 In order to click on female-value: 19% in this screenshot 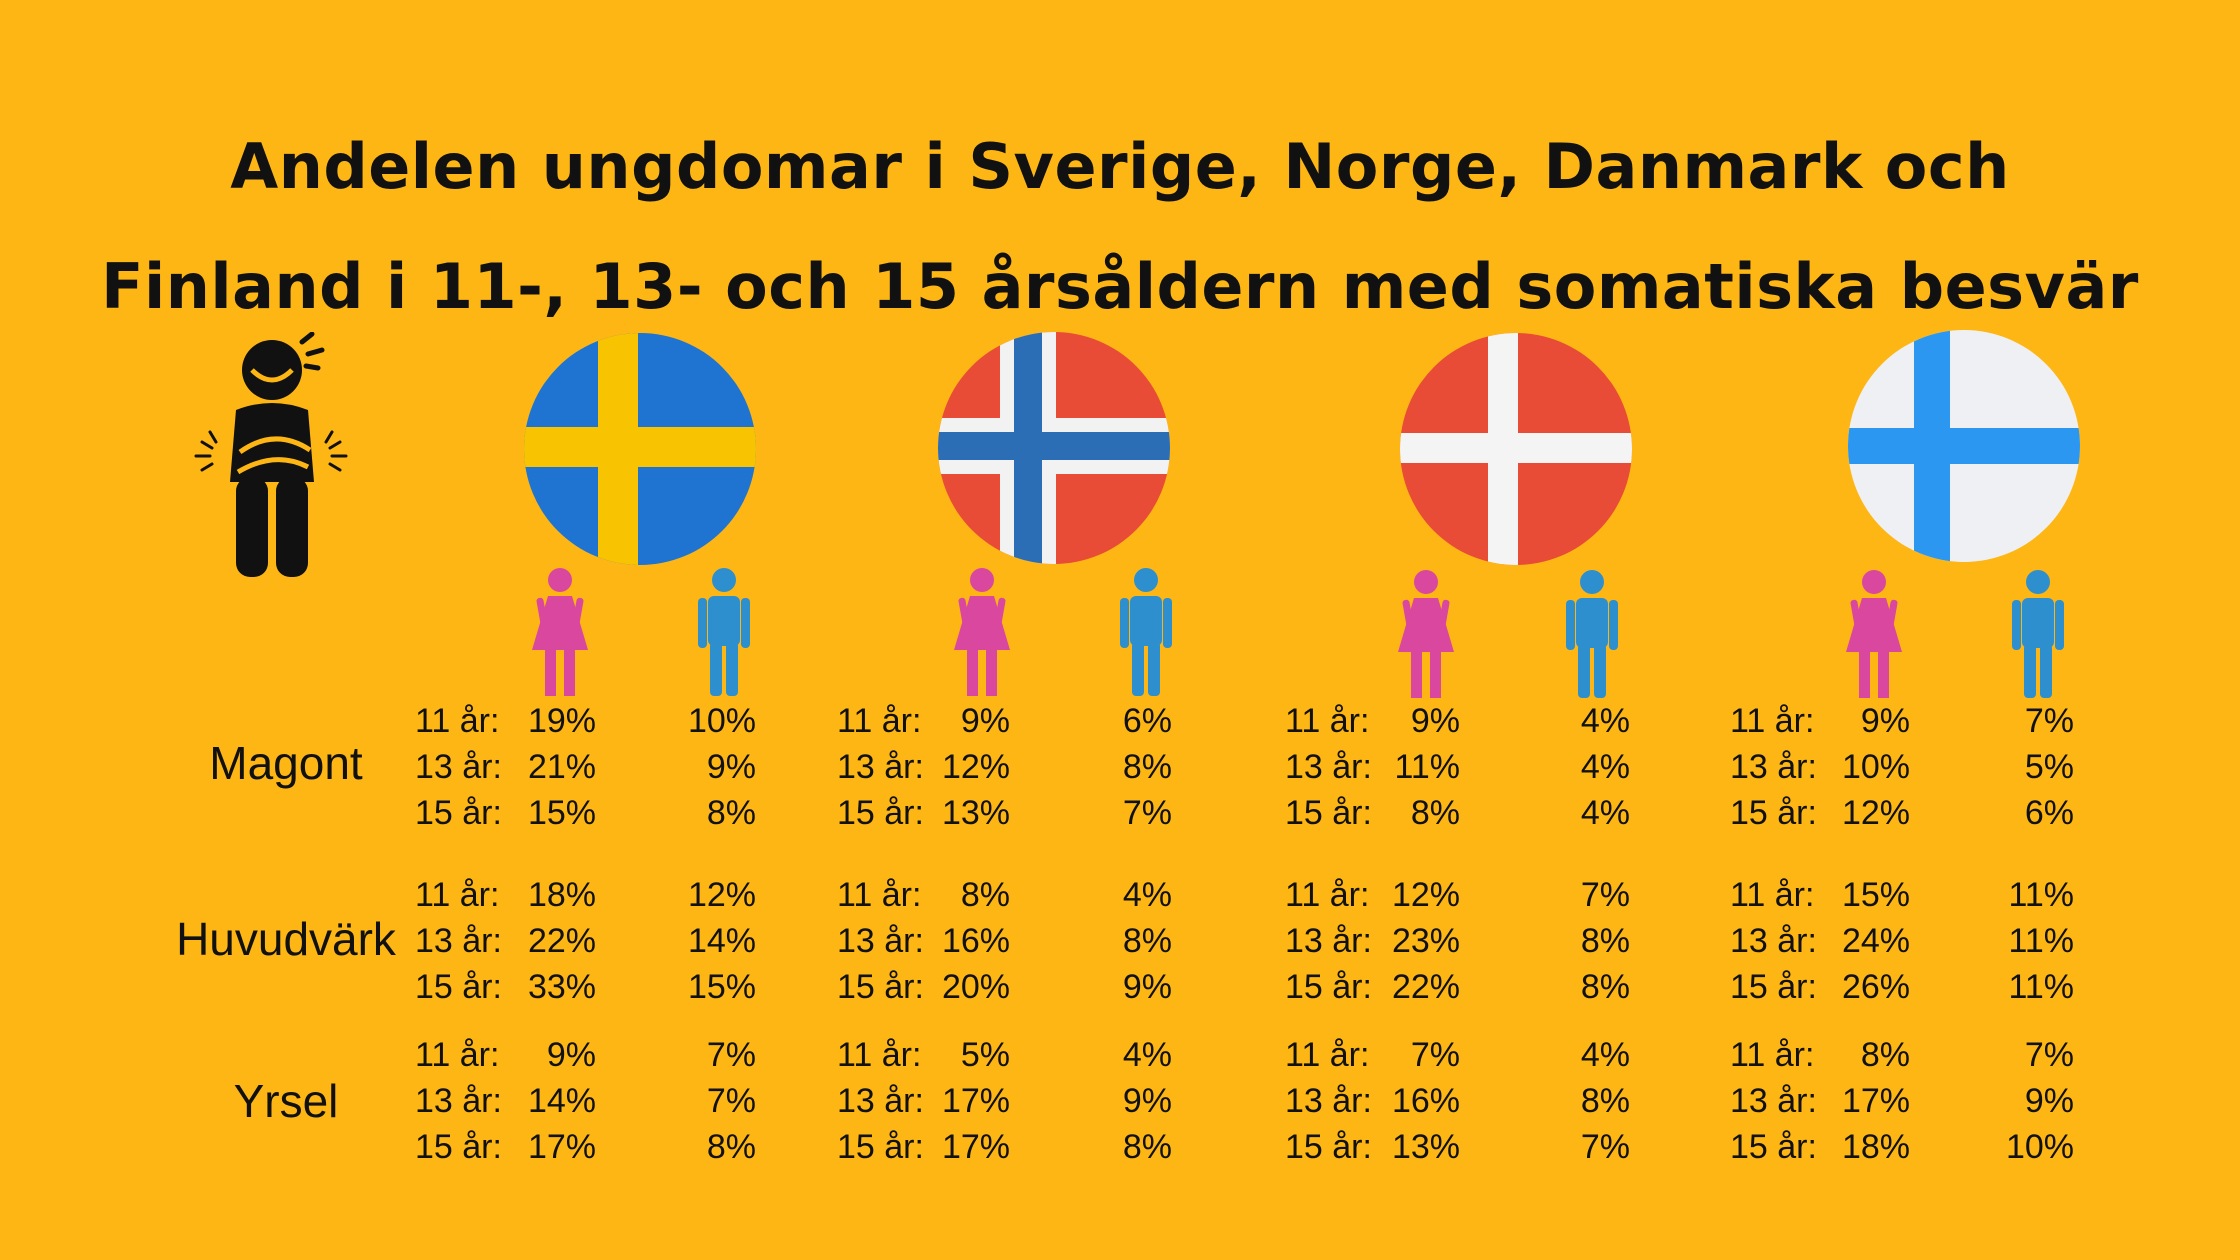, I will do `click(561, 721)`.